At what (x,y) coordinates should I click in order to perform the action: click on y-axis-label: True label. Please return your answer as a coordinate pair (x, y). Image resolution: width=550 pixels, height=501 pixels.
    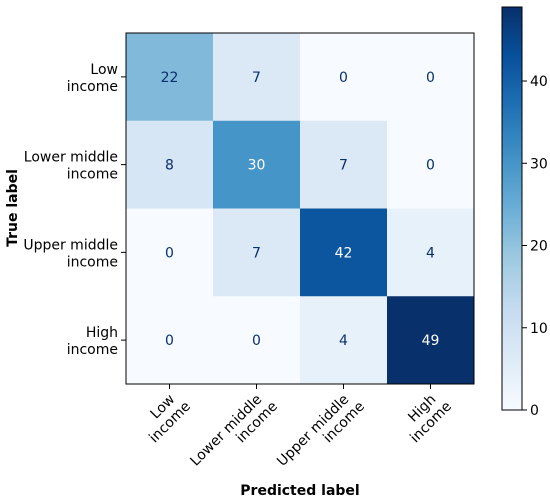
    Looking at the image, I should click on (13, 208).